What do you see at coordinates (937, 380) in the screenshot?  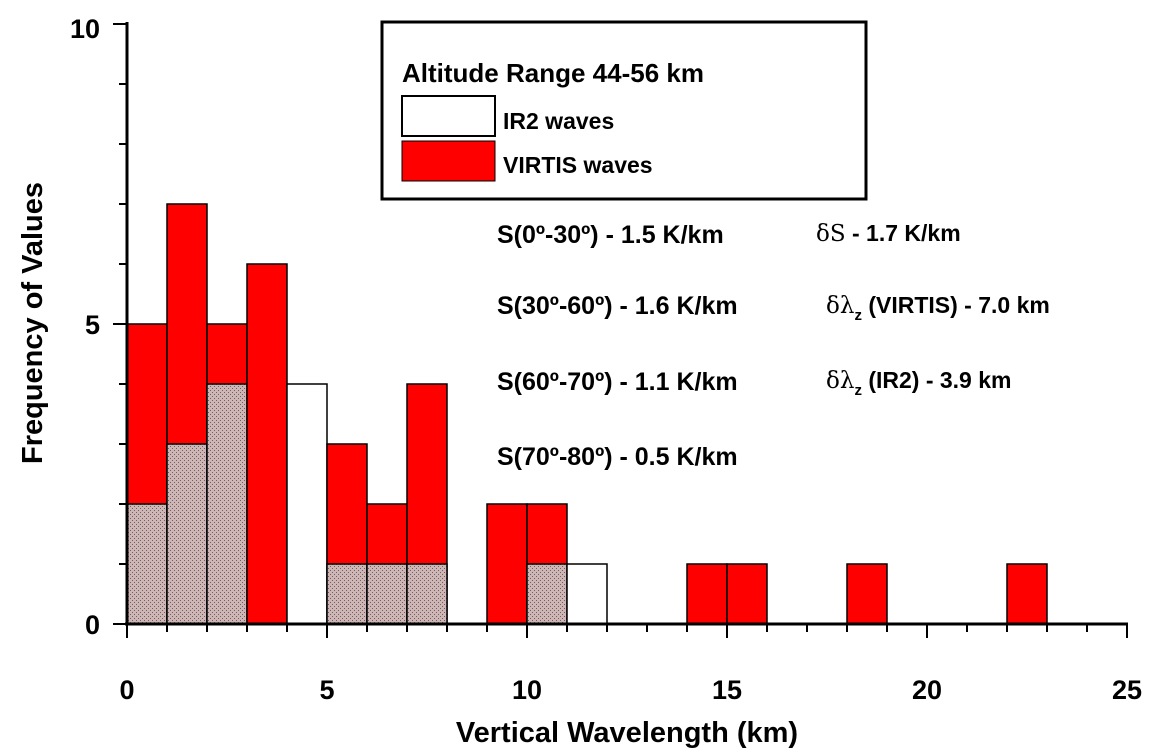 I see `annotation-ir2-text: (IR2) - 3.9 km` at bounding box center [937, 380].